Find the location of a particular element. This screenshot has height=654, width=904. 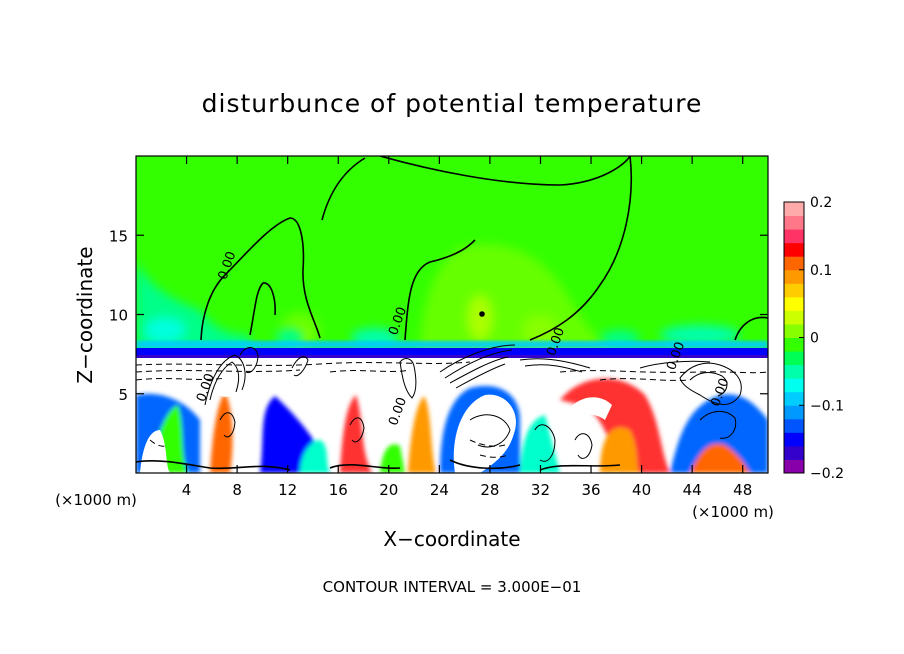

dashed-contours is located at coordinates (452, 409).